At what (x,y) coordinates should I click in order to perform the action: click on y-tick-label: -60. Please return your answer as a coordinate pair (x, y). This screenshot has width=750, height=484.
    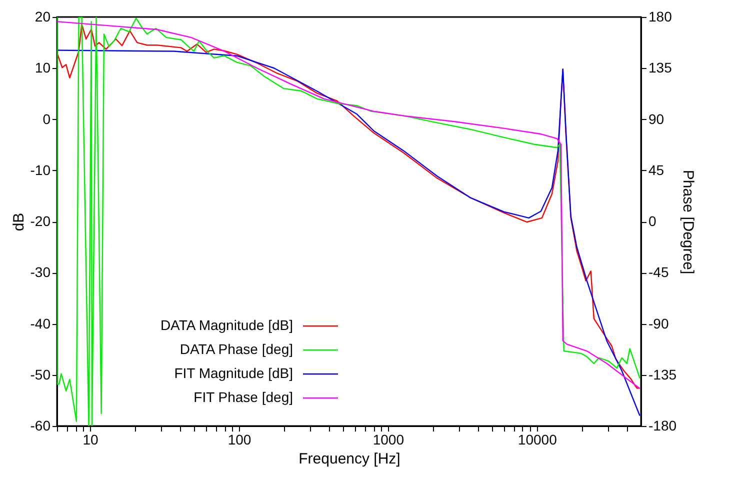
    Looking at the image, I should click on (40, 426).